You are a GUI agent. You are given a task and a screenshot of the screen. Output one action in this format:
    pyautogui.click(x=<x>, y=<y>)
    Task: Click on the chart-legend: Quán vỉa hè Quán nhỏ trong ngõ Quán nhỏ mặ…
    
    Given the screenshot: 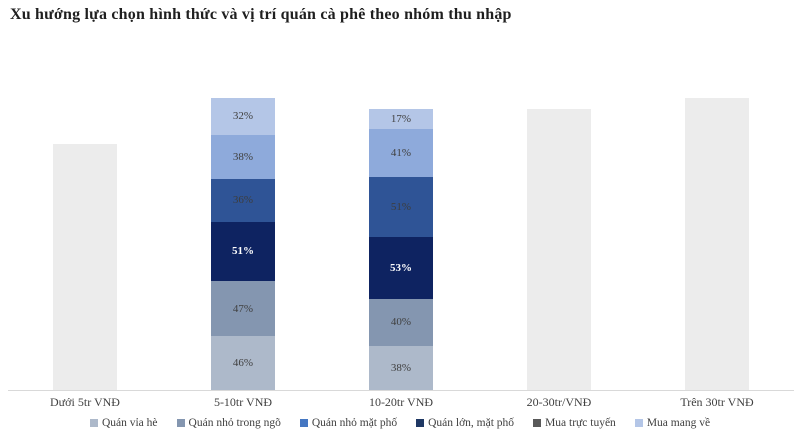 What is the action you would take?
    pyautogui.click(x=400, y=423)
    